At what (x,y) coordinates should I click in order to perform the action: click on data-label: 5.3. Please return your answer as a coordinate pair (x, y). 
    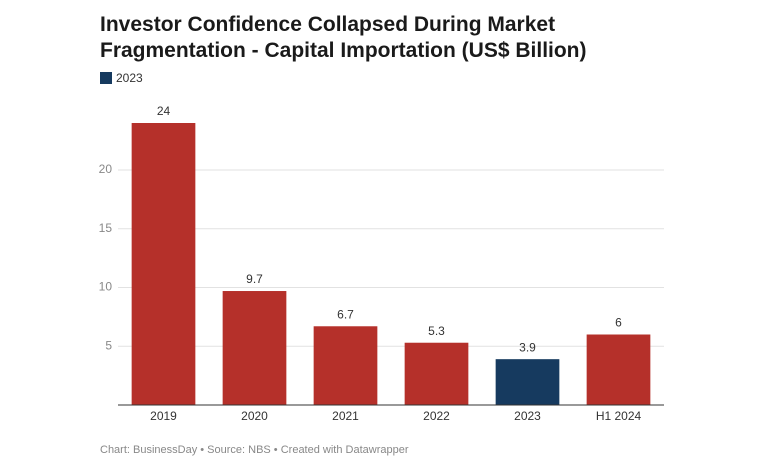
    Looking at the image, I should click on (436, 331).